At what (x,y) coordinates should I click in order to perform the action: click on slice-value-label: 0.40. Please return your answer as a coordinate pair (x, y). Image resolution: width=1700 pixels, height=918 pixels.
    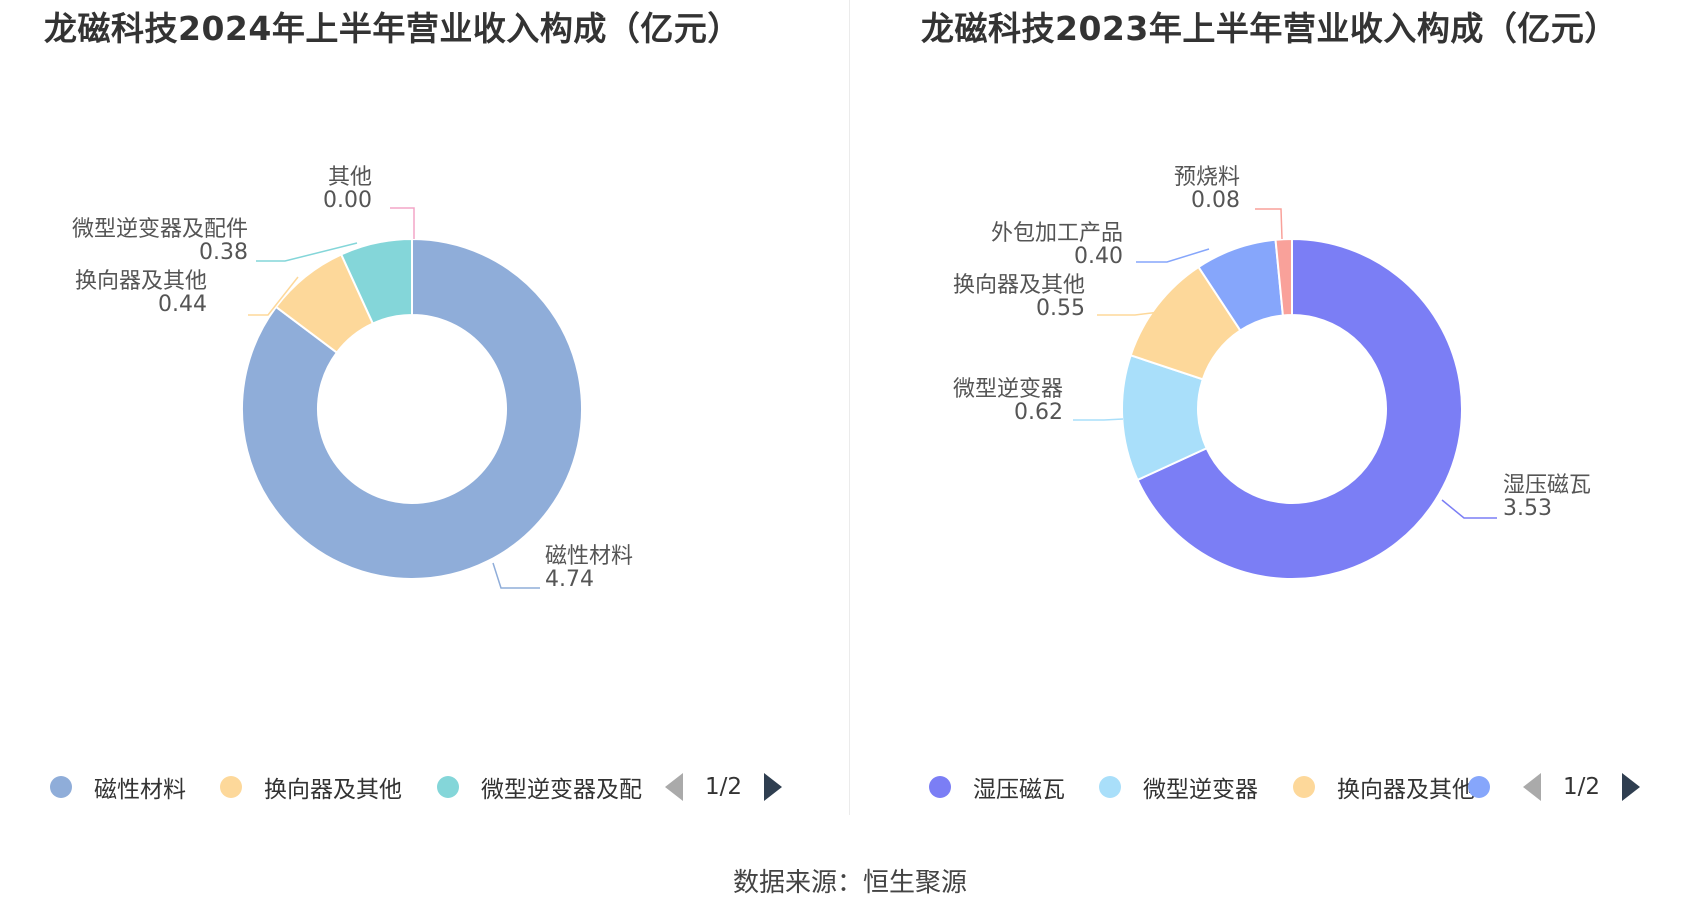
    Looking at the image, I should click on (1098, 256).